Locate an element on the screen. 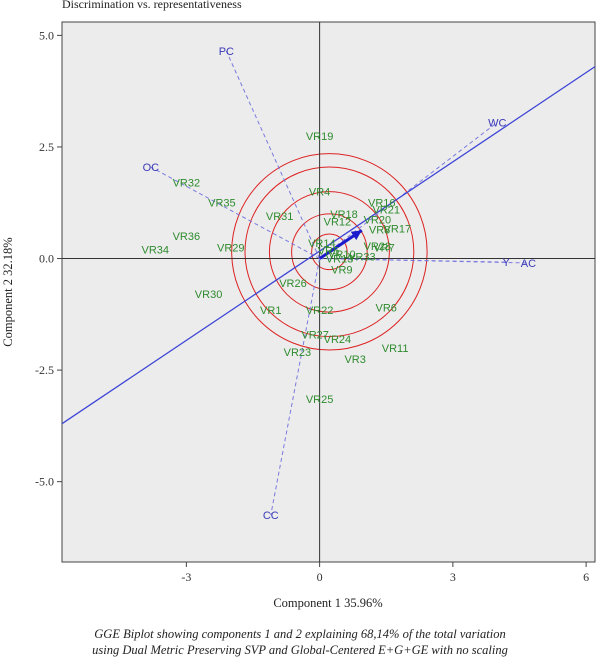  concentric-circles is located at coordinates (329, 252).